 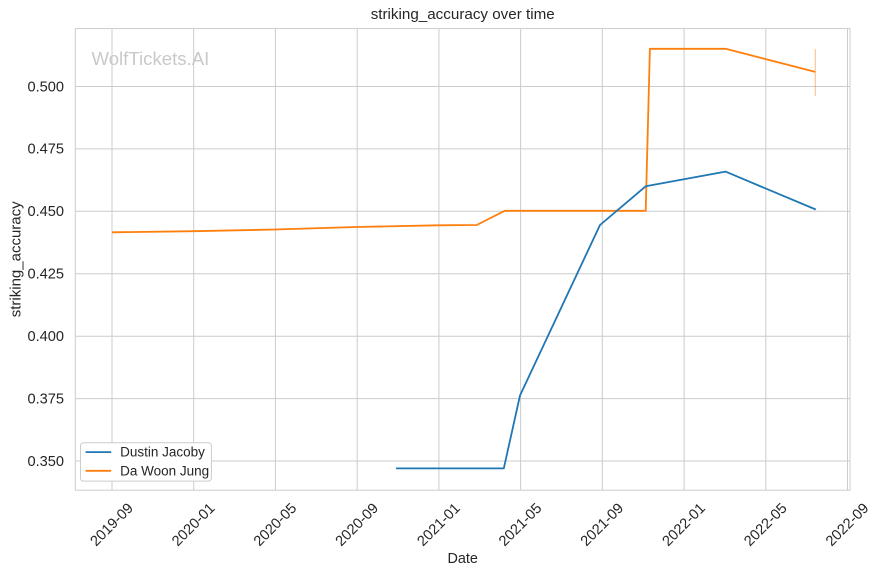 What do you see at coordinates (45, 462) in the screenshot?
I see `svg-text: 0.350` at bounding box center [45, 462].